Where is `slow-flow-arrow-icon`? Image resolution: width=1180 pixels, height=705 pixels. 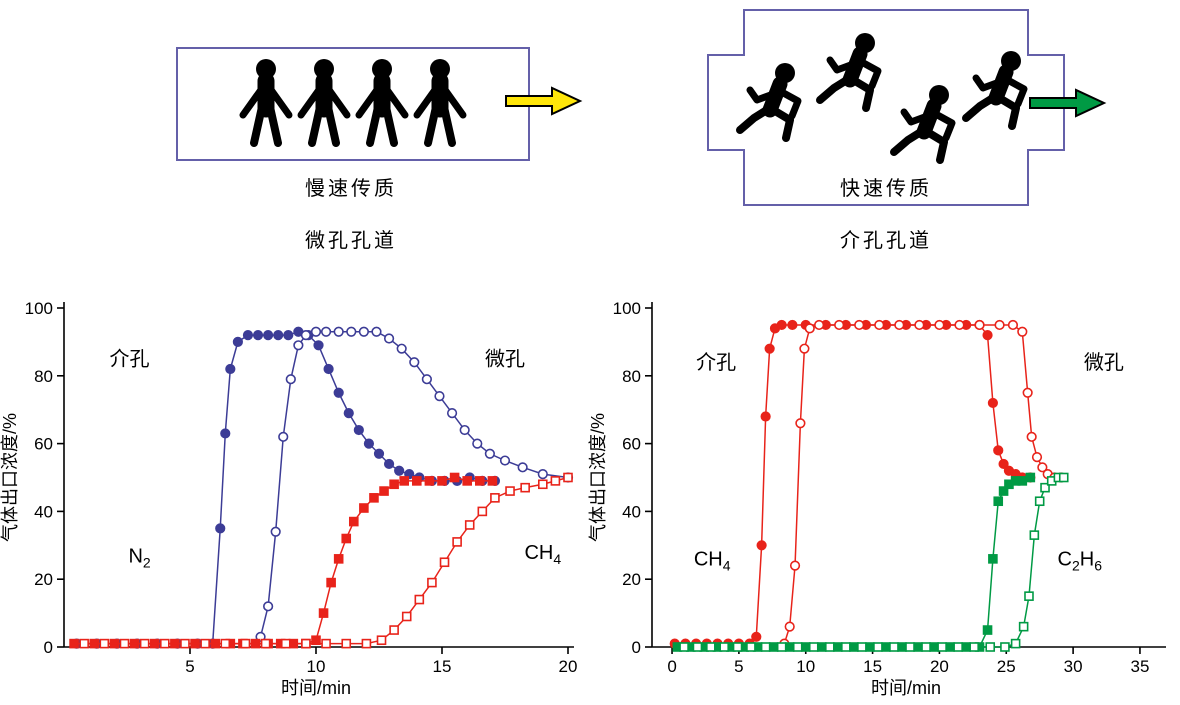
slow-flow-arrow-icon is located at coordinates (544, 101).